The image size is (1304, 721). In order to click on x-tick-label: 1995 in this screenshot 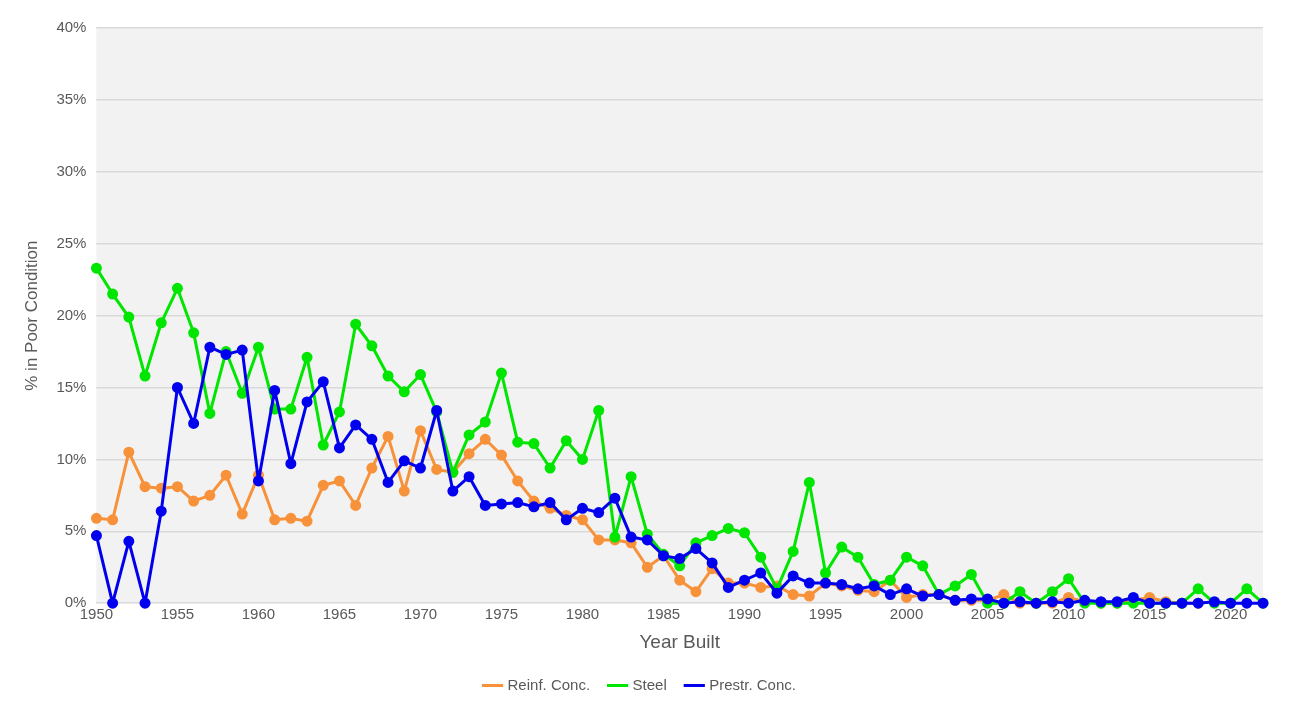, I will do `click(825, 614)`.